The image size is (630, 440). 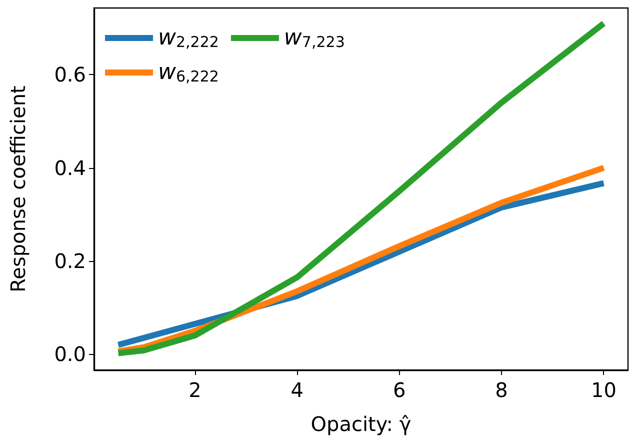 I want to click on y-tick-label: 0.2, so click(x=70, y=260).